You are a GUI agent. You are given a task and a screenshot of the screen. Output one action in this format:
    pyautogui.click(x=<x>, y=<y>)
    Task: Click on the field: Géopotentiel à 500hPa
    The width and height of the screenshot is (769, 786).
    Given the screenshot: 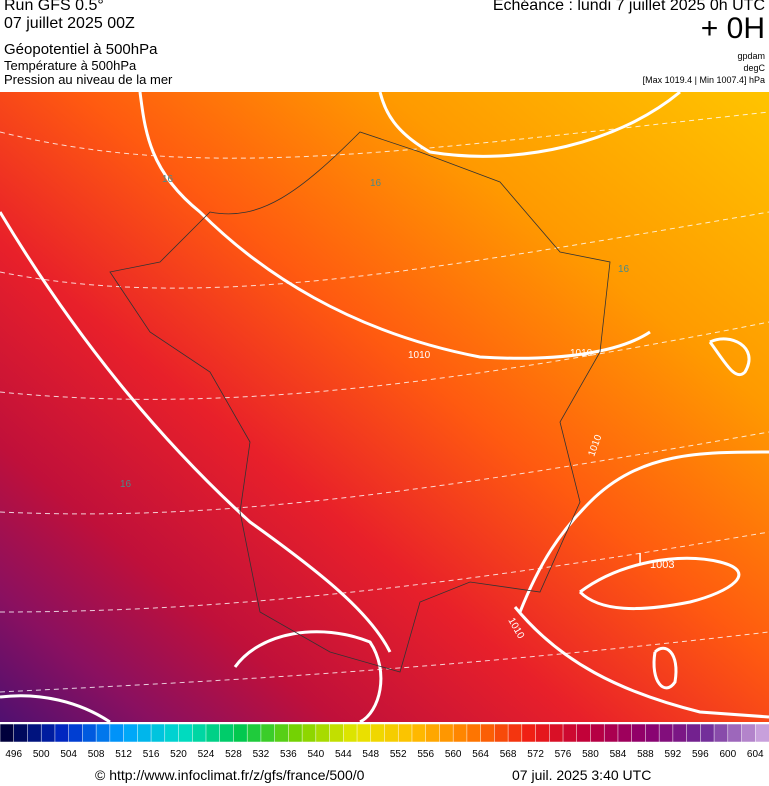 What is the action you would take?
    pyautogui.click(x=81, y=49)
    